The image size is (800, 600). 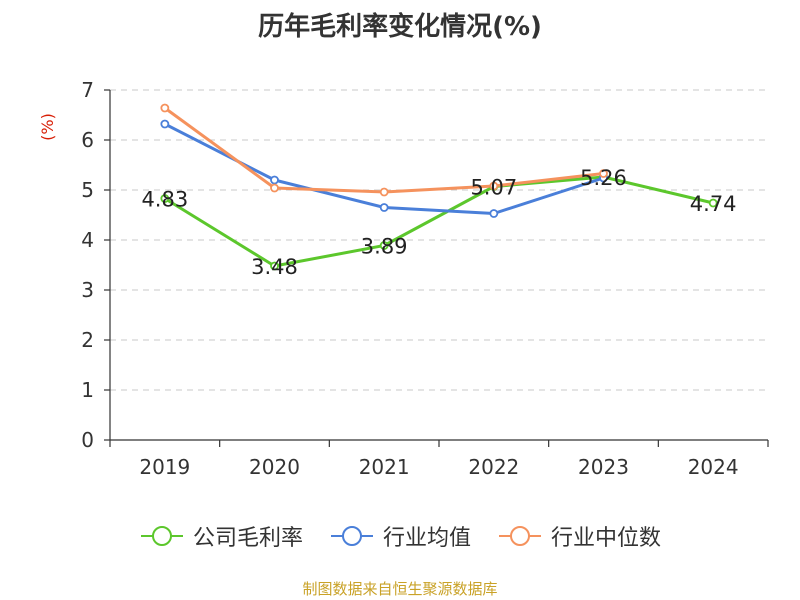 What do you see at coordinates (87, 240) in the screenshot?
I see `y-tick-label: 4` at bounding box center [87, 240].